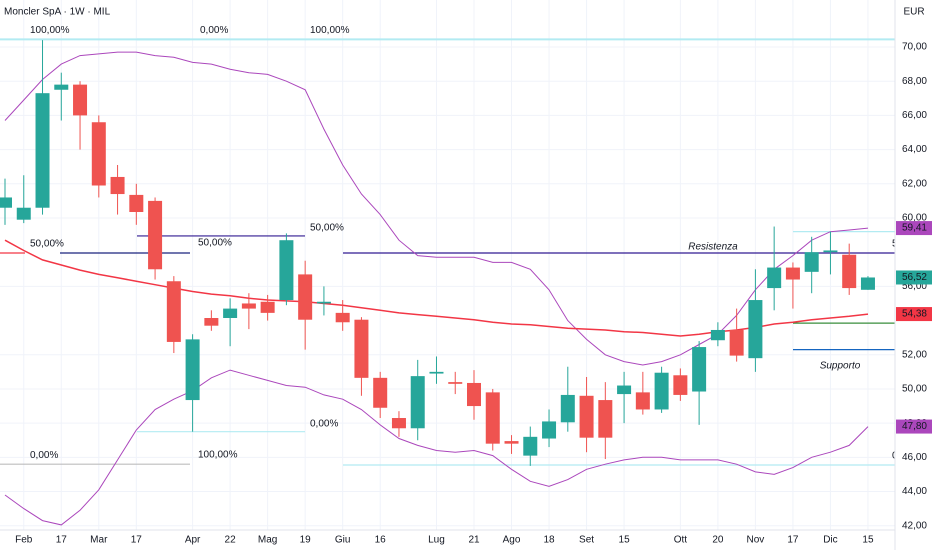 The height and width of the screenshot is (550, 932). I want to click on x-tick-label: Mar, so click(99, 540).